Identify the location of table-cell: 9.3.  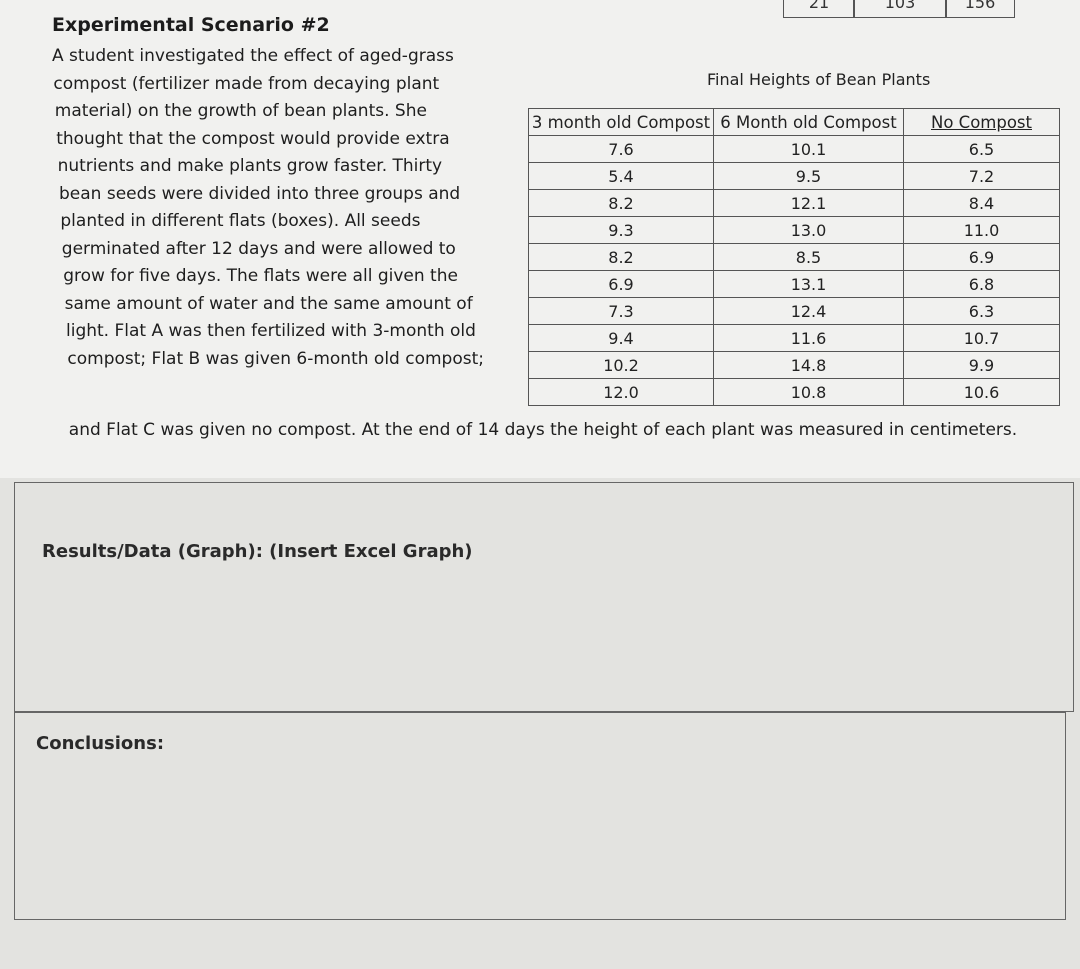
(621, 230).